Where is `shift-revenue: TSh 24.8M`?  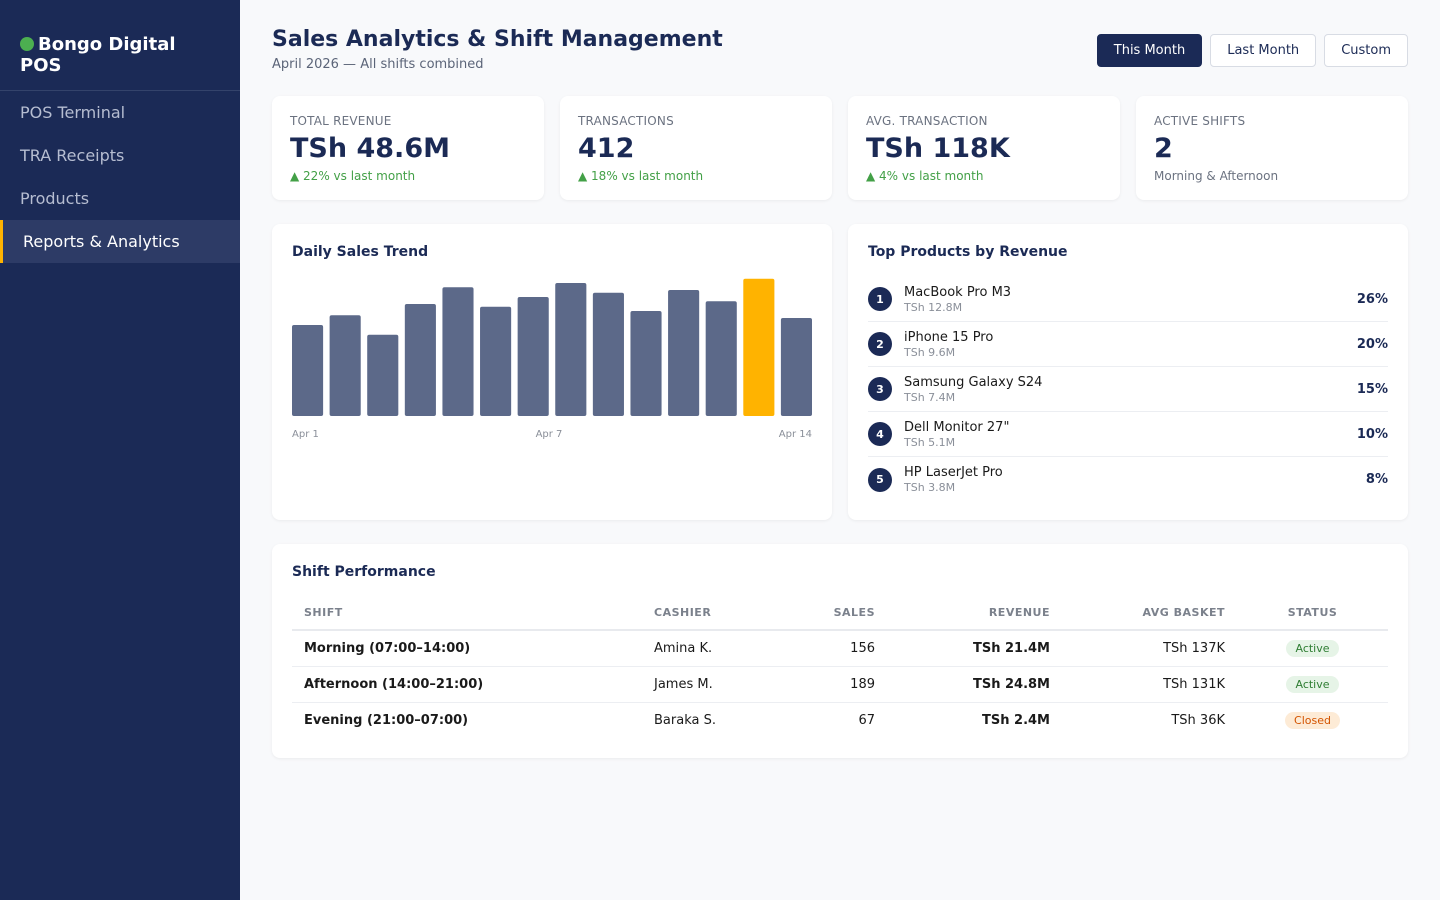 shift-revenue: TSh 24.8M is located at coordinates (974, 684).